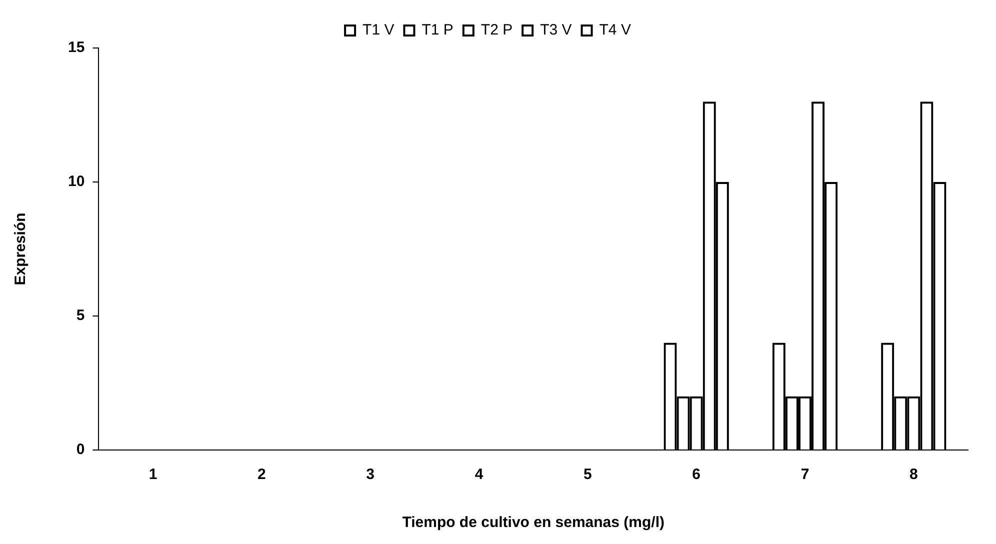 The width and height of the screenshot is (996, 544). I want to click on x-tick-label: 1, so click(153, 475).